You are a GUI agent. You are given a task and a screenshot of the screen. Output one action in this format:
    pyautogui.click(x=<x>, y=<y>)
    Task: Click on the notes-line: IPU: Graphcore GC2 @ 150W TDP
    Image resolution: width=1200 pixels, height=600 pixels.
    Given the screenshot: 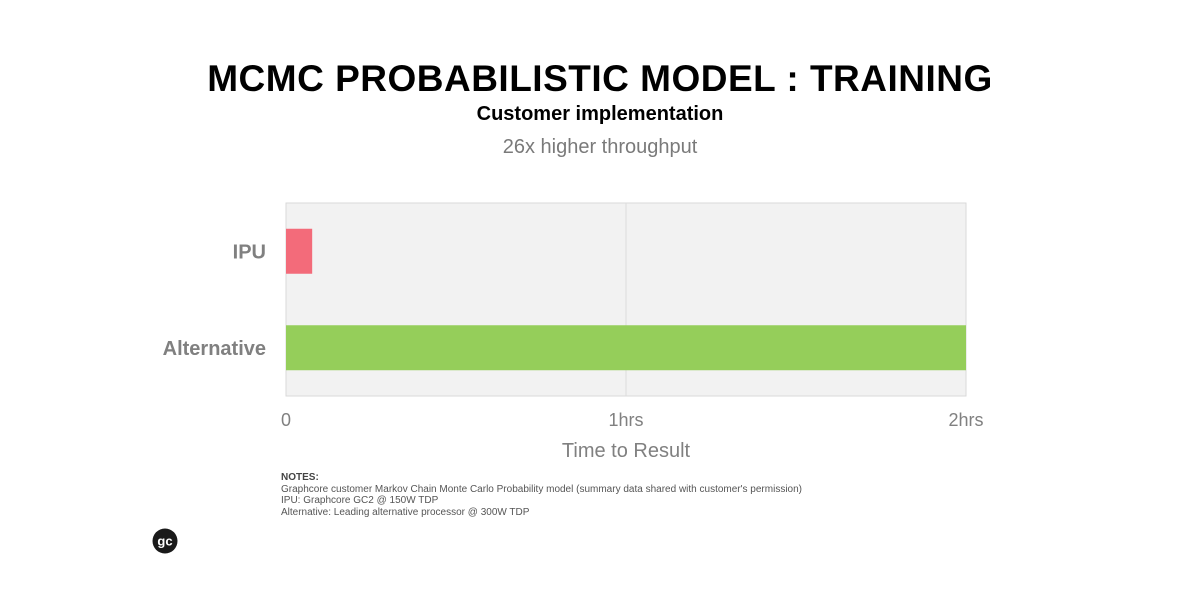 What is the action you would take?
    pyautogui.click(x=360, y=500)
    